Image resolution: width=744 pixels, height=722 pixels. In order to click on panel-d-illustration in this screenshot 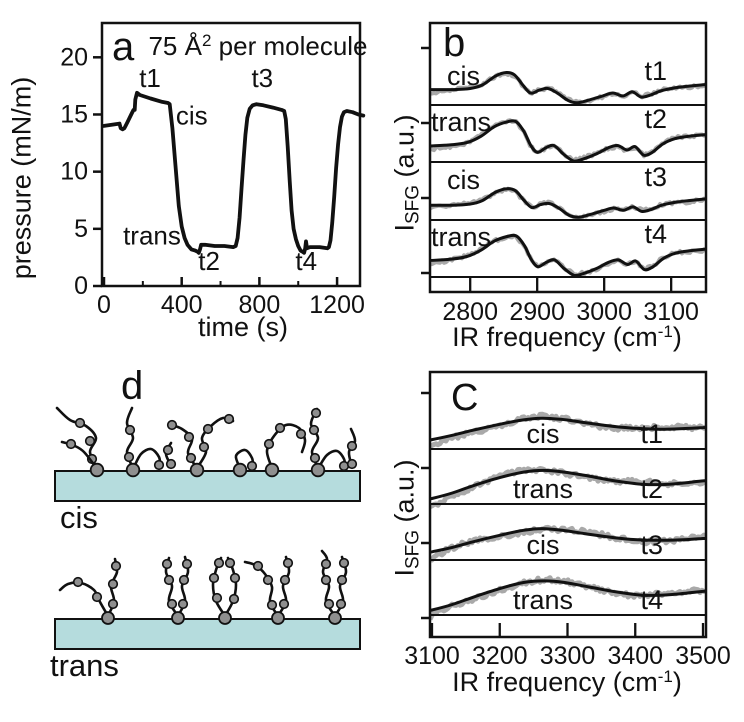, I will do `click(207, 528)`.